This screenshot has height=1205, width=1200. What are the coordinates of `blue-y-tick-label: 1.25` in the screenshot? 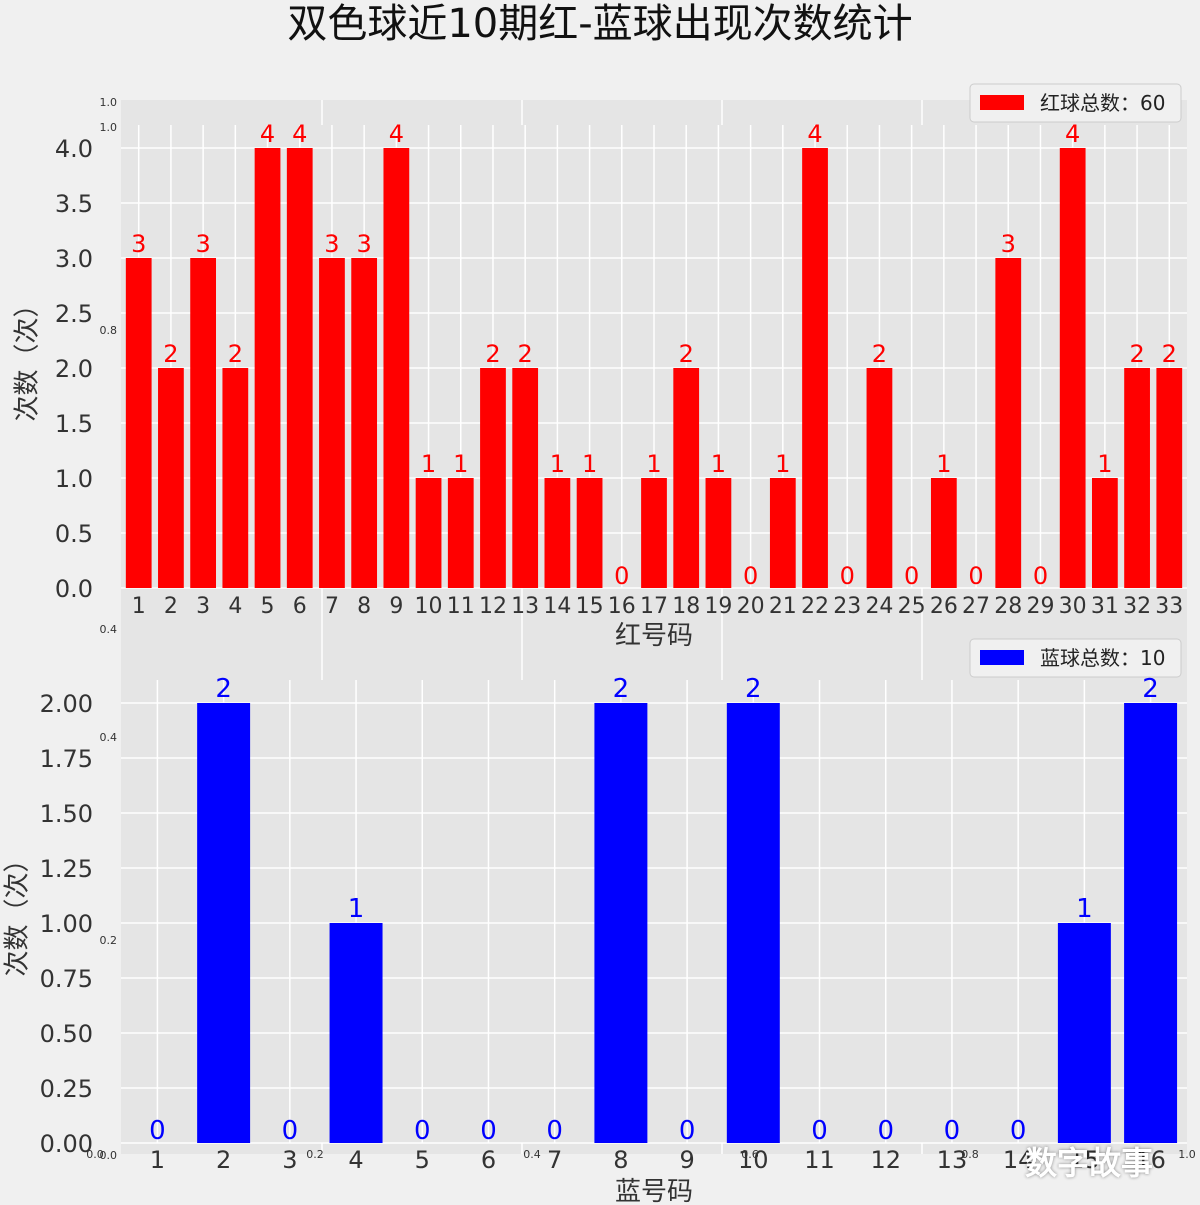 It's located at (66, 869).